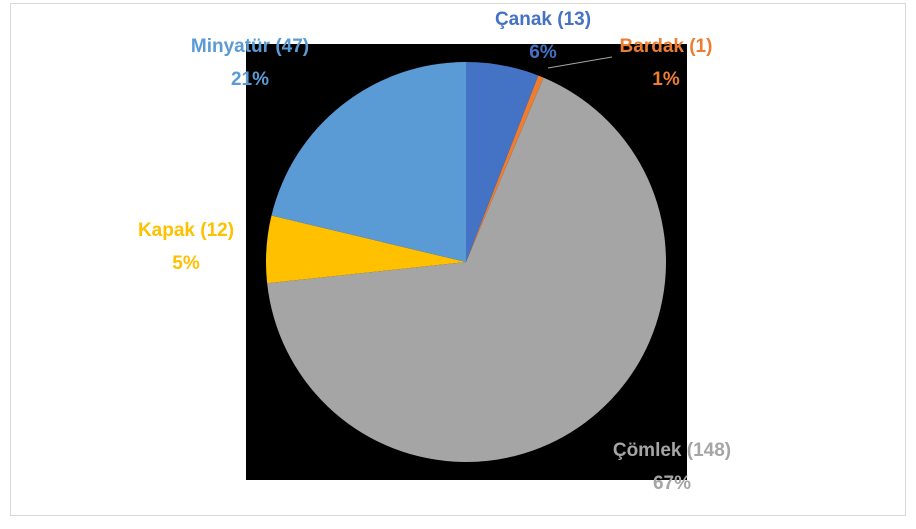  I want to click on slice-percent: 67%, so click(672, 483).